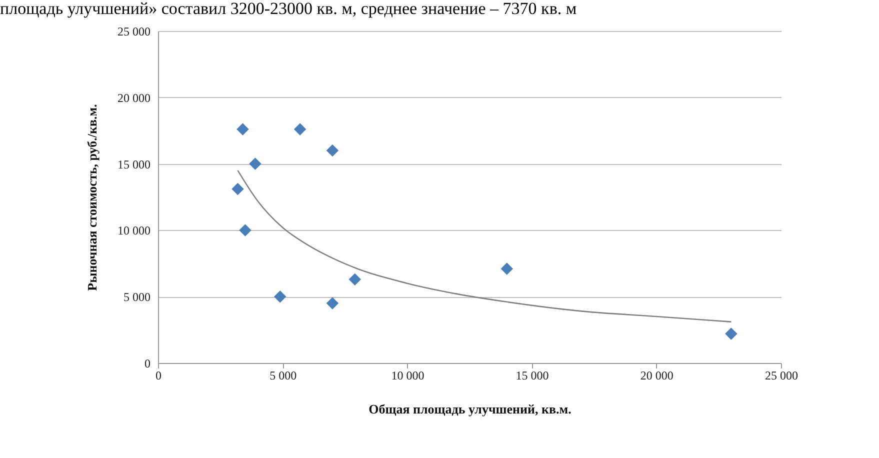  Describe the element at coordinates (92, 197) in the screenshot. I see `y-axis-title: Рыночная стоимость, руб./кв.м.` at that location.